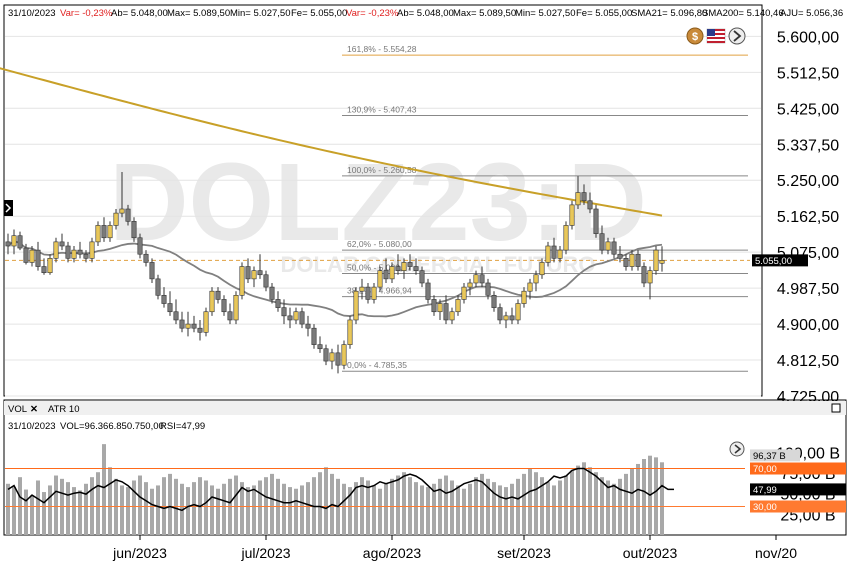  What do you see at coordinates (17, 409) in the screenshot?
I see `tab-vol: VOL` at bounding box center [17, 409].